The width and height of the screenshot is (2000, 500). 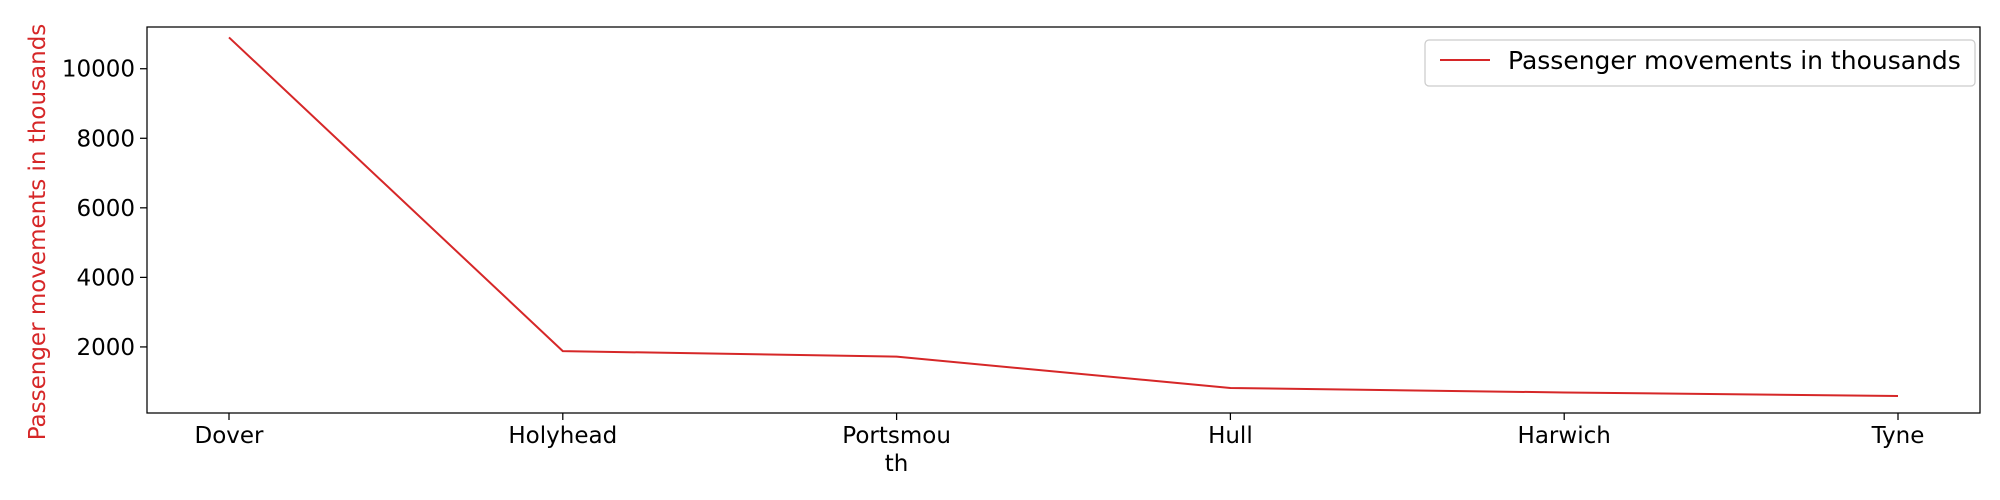 What do you see at coordinates (1898, 436) in the screenshot?
I see `x-tick-label: Tyne` at bounding box center [1898, 436].